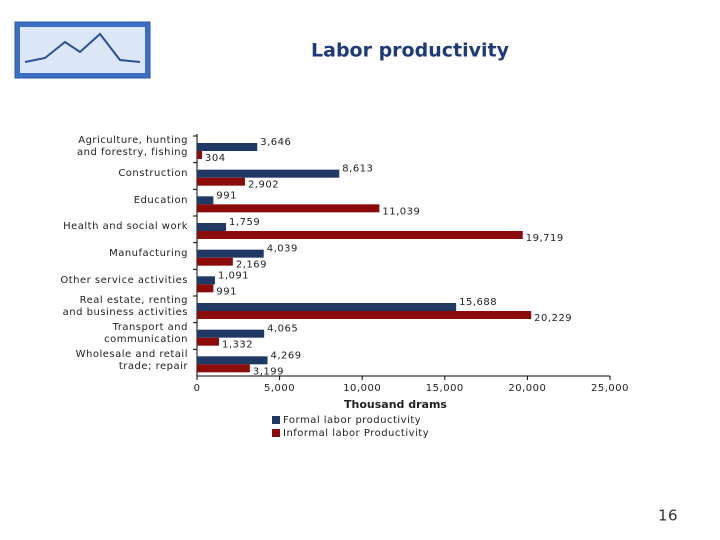 Image resolution: width=720 pixels, height=540 pixels. I want to click on value-label: 3,646, so click(275, 142).